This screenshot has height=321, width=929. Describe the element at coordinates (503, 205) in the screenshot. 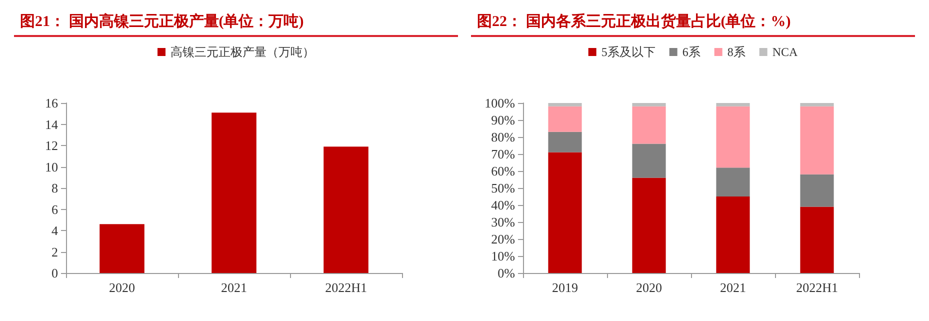

I see `y-tick-label: 40%` at that location.